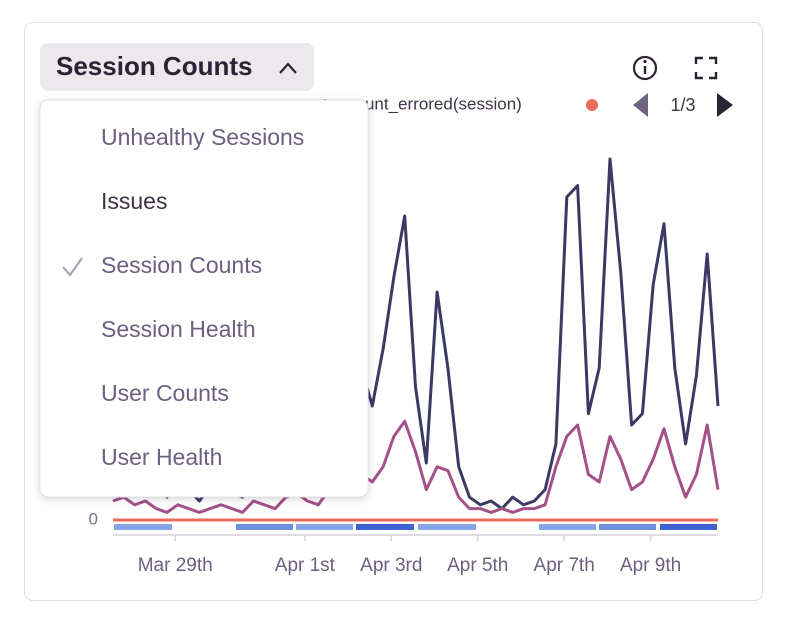 The image size is (786, 624). Describe the element at coordinates (175, 565) in the screenshot. I see `x-tick-label: Mar 29th` at that location.